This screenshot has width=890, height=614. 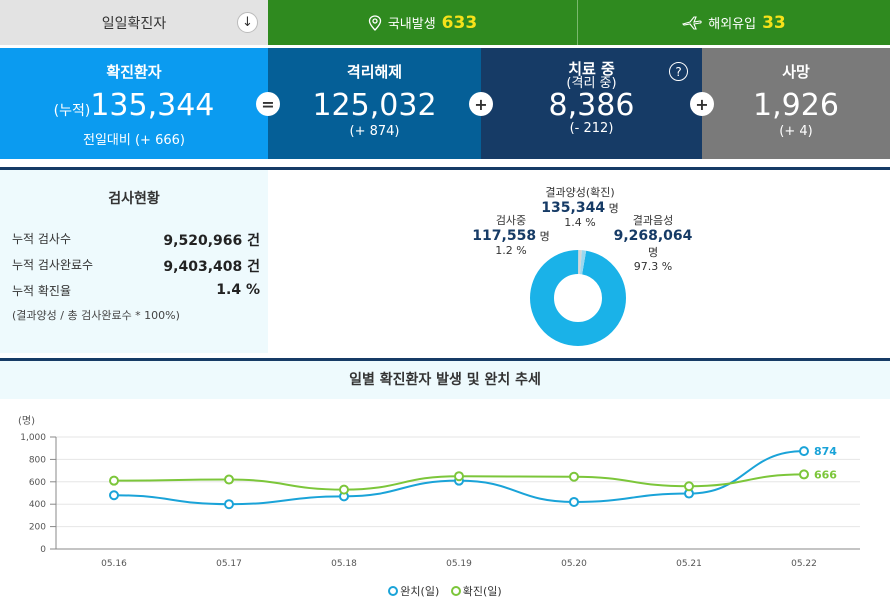 What do you see at coordinates (136, 240) in the screenshot?
I see `test-row: 누적 검사수 9,520,966 건` at bounding box center [136, 240].